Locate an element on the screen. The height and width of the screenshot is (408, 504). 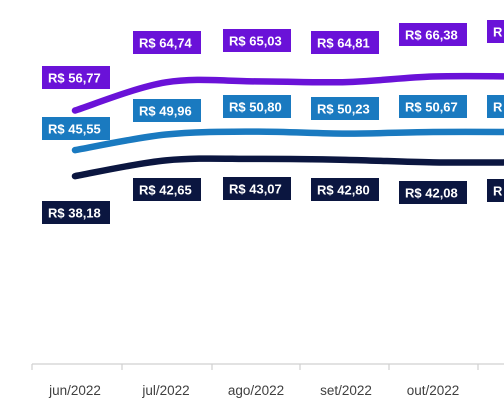
x-tick-label: jun/2022 is located at coordinates (74, 390).